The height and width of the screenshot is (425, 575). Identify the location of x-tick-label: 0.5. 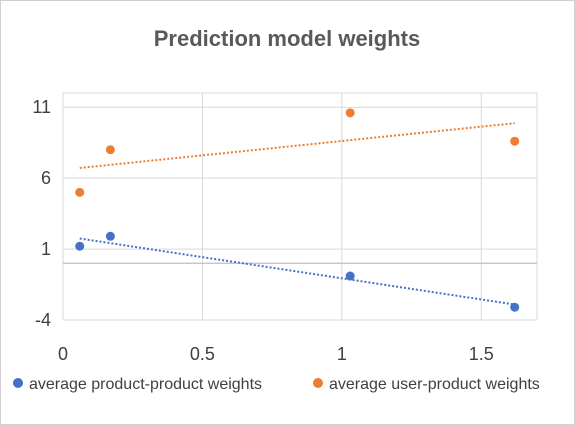
(202, 354).